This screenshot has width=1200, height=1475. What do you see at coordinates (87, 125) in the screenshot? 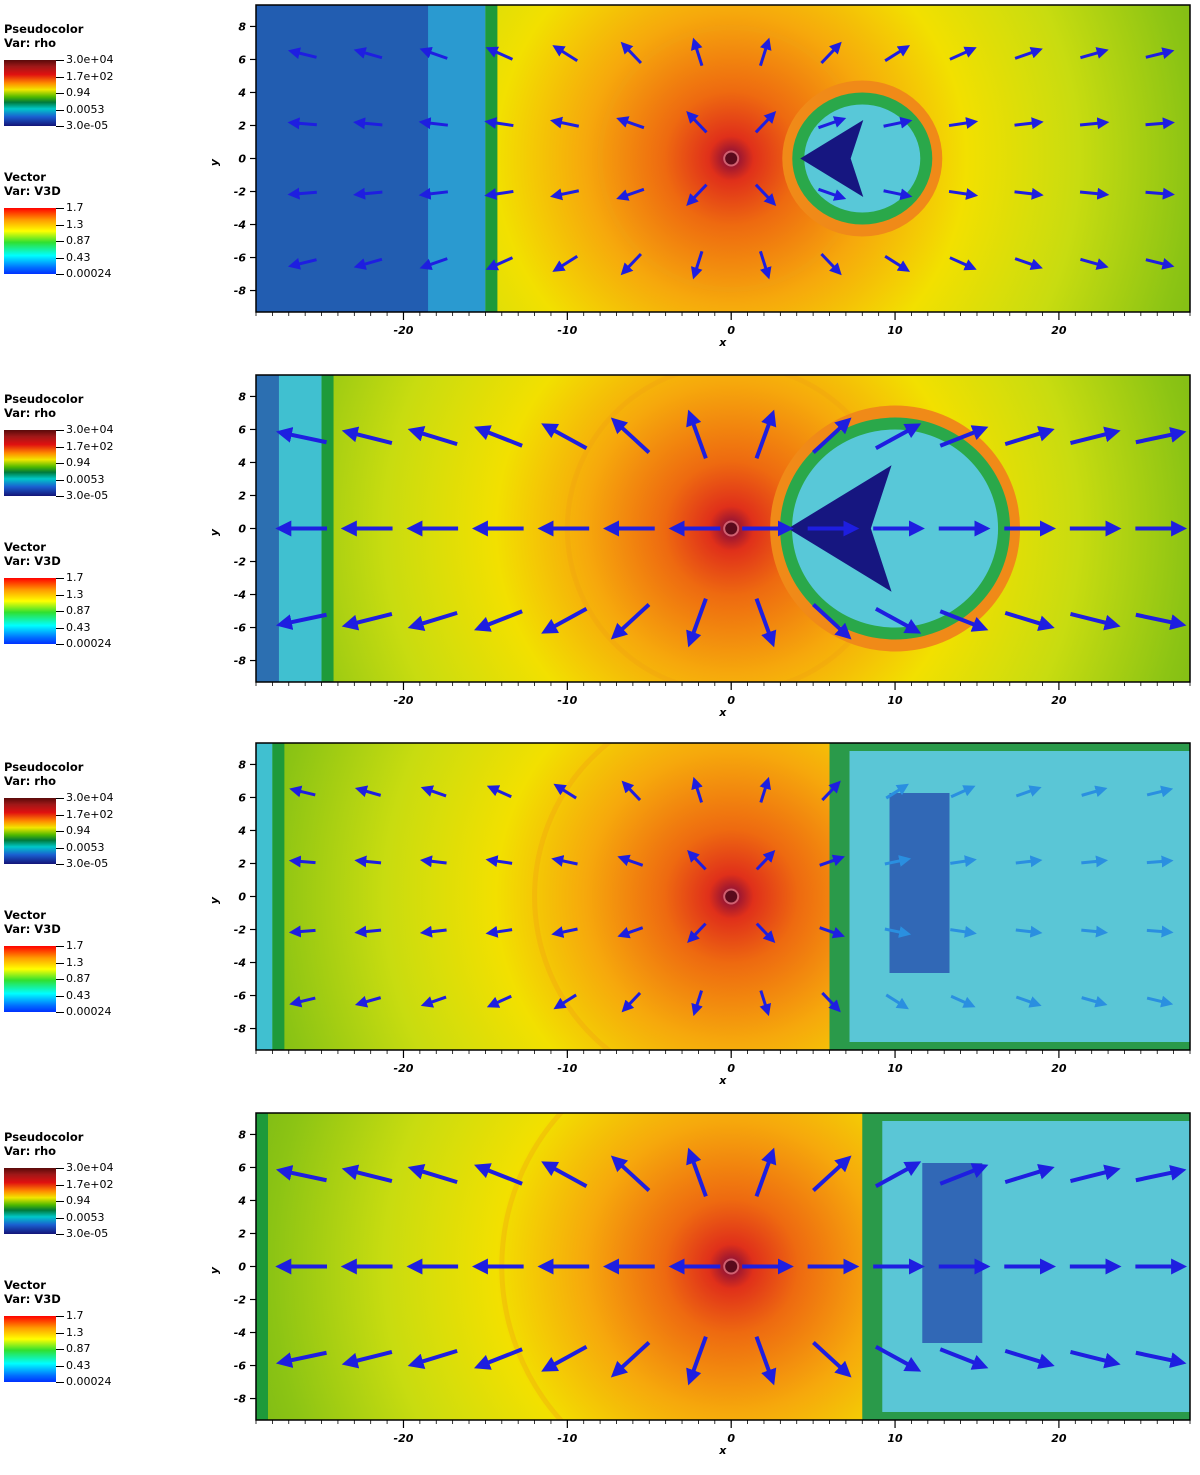
I see `colorbar-tick-label: 3.0e-05` at bounding box center [87, 125].